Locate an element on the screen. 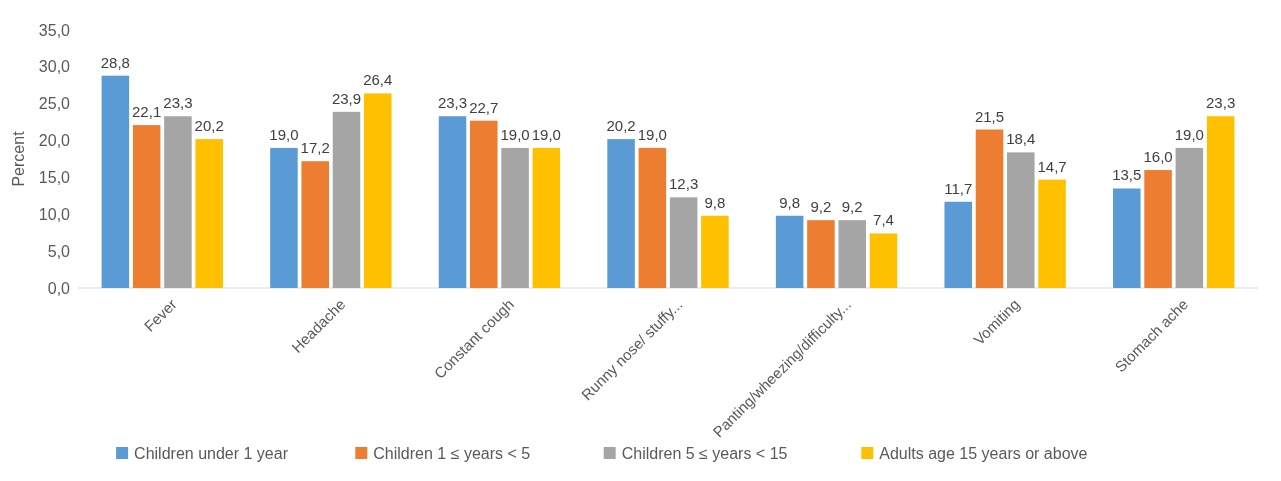 This screenshot has height=481, width=1281. data-label: 11,7 is located at coordinates (958, 188).